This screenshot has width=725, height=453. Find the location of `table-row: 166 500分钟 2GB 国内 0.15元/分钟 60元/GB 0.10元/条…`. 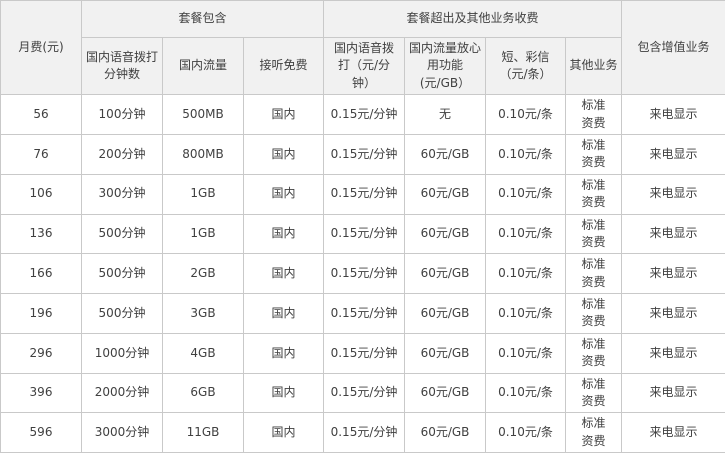

table-row: 166 500分钟 2GB 国内 0.15元/分钟 60元/GB 0.10元/条… is located at coordinates (363, 274).